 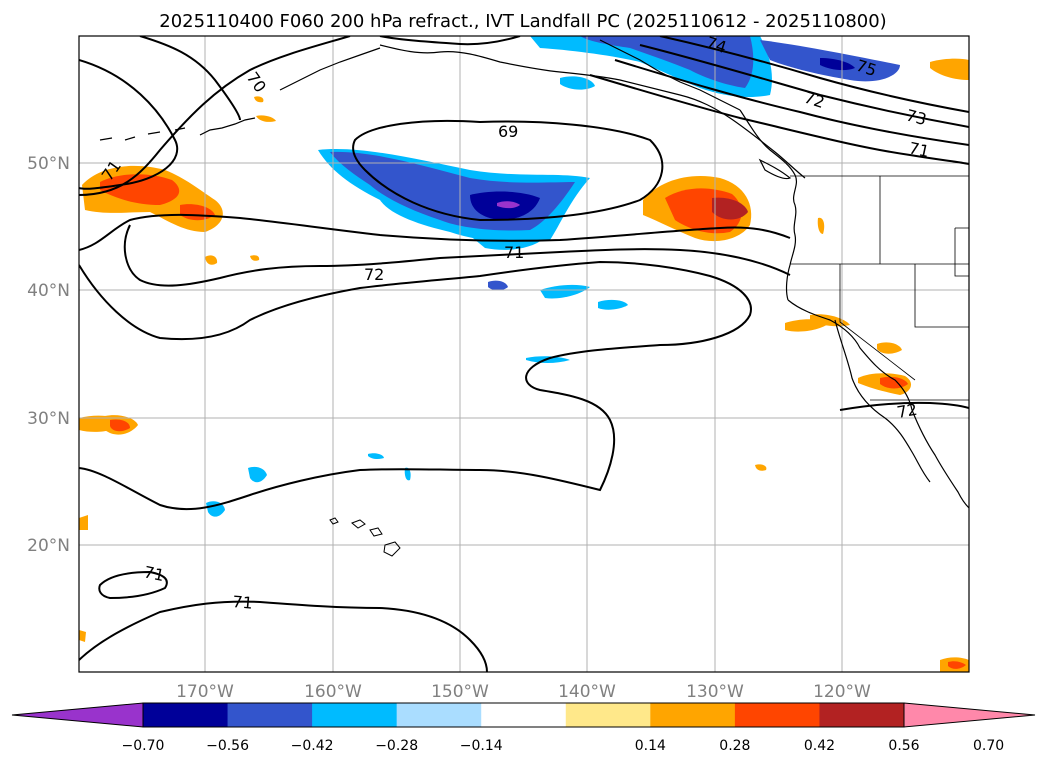 What do you see at coordinates (48, 419) in the screenshot?
I see `lat-label: 30°N` at bounding box center [48, 419].